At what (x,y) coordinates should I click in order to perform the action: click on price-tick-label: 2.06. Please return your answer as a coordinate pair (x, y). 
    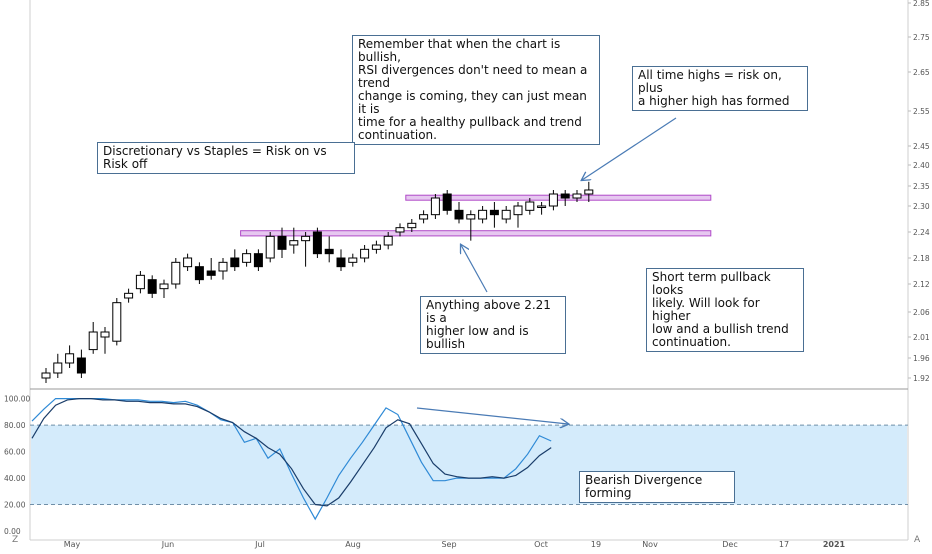
    Looking at the image, I should click on (921, 312).